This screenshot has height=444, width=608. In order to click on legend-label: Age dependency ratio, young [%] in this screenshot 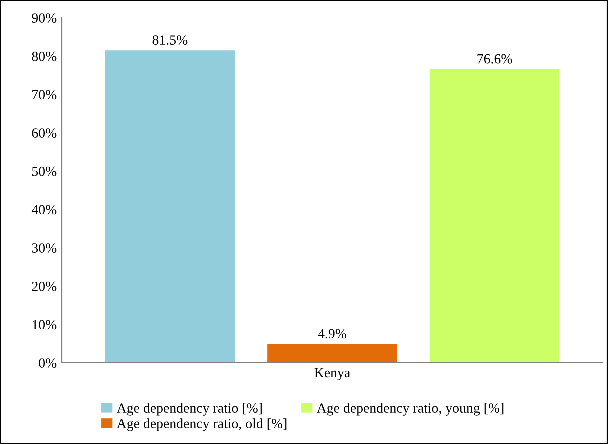, I will do `click(410, 409)`.